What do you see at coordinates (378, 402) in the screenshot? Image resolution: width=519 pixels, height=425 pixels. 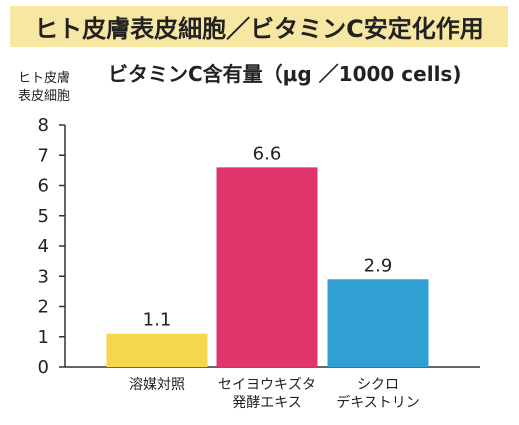 I see `category-label: デキストリン` at bounding box center [378, 402].